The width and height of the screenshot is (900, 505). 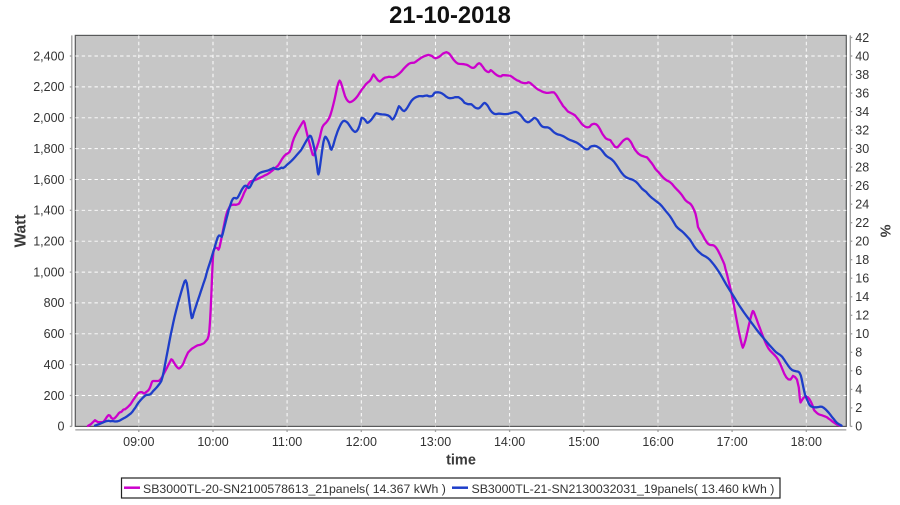 What do you see at coordinates (138, 442) in the screenshot?
I see `svg-text: 09:00` at bounding box center [138, 442].